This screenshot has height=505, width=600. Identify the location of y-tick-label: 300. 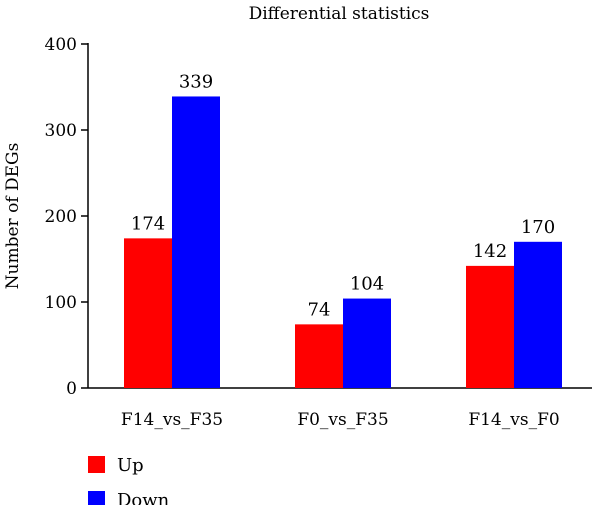
(61, 131).